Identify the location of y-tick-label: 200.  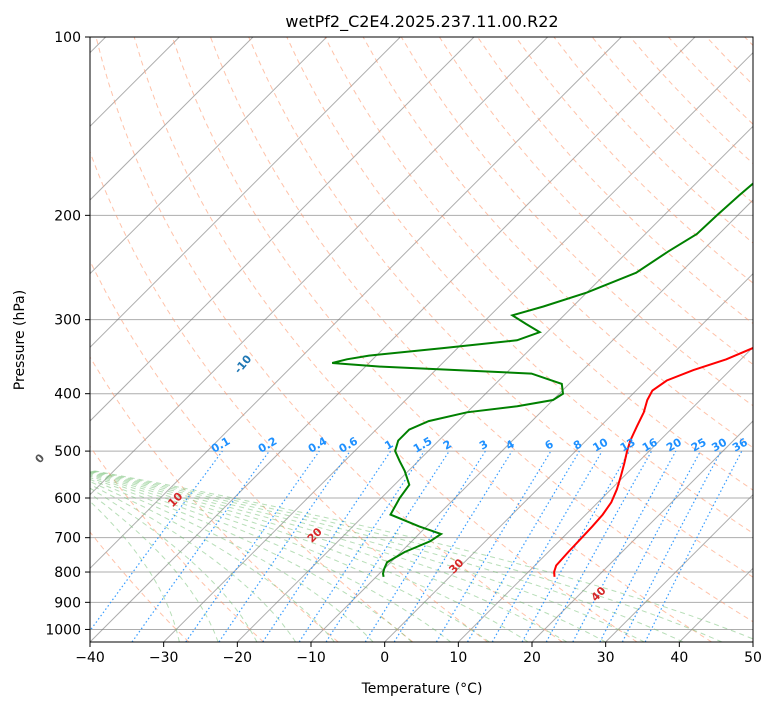
(67, 216).